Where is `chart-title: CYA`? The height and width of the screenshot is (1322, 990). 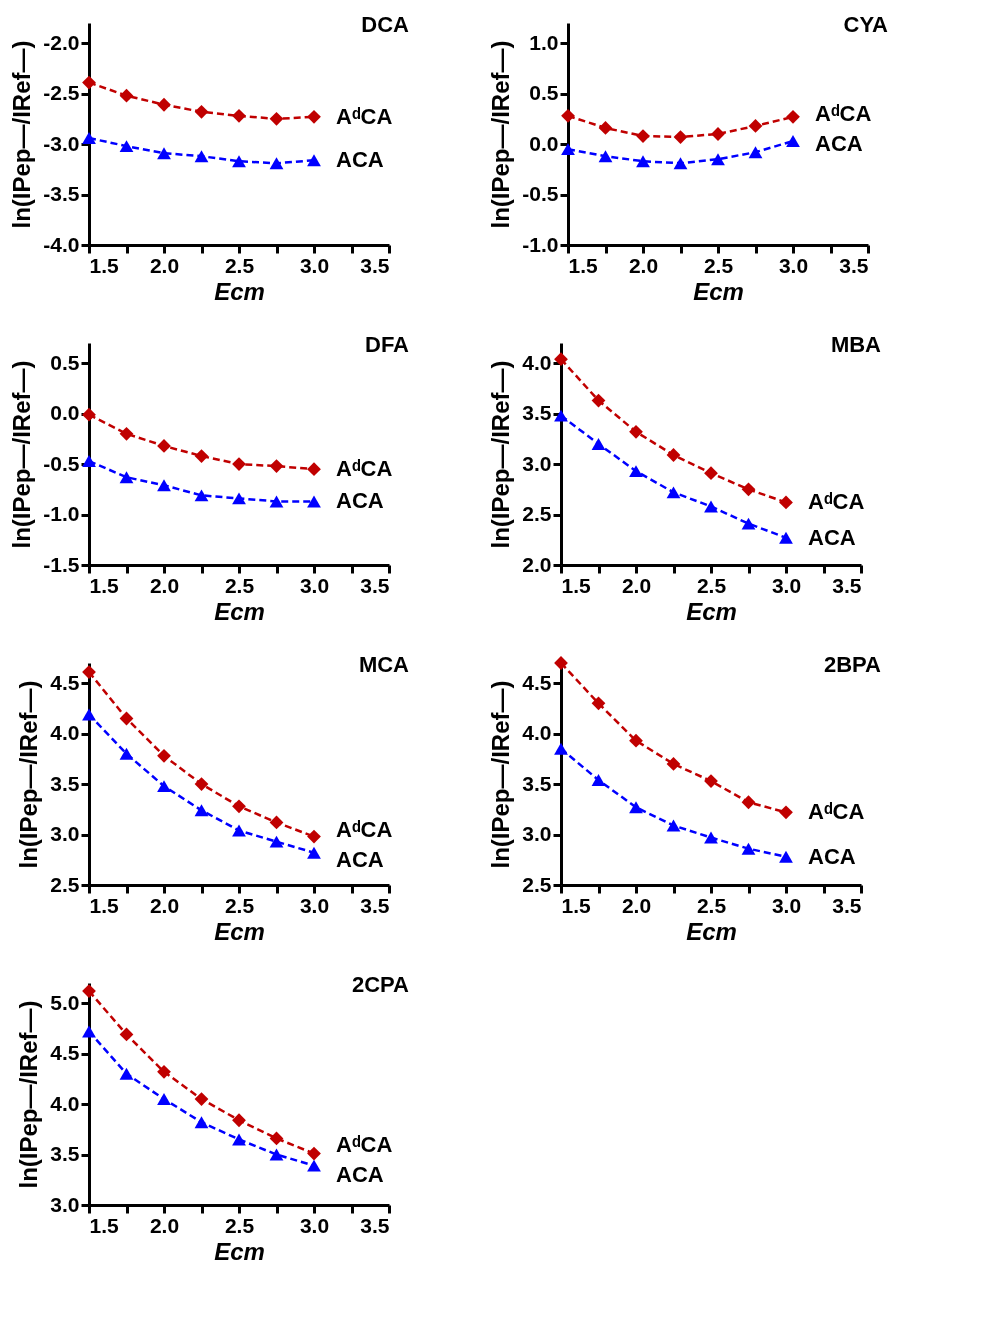 chart-title: CYA is located at coordinates (866, 24).